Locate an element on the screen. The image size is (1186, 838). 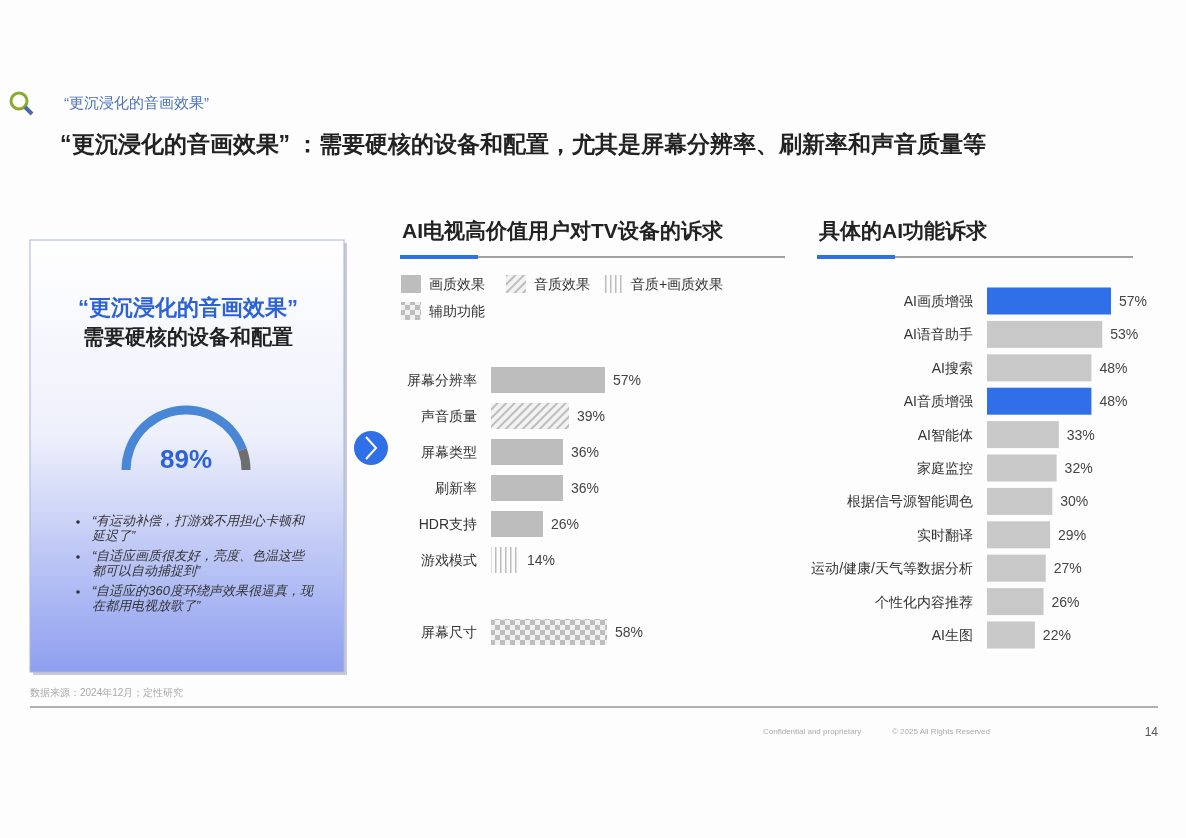
text: 14 is located at coordinates (1151, 732).